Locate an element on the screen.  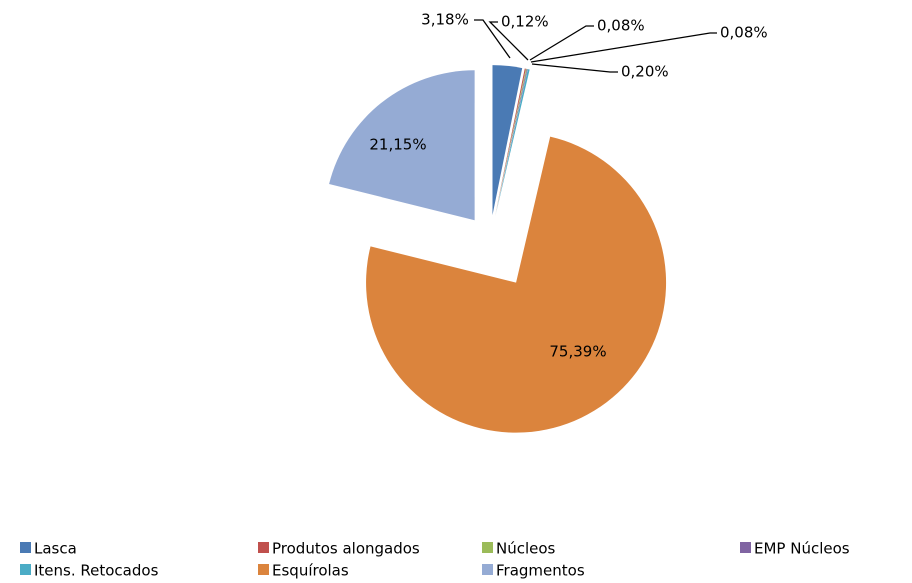
legend-label: Lasca is located at coordinates (55, 549).